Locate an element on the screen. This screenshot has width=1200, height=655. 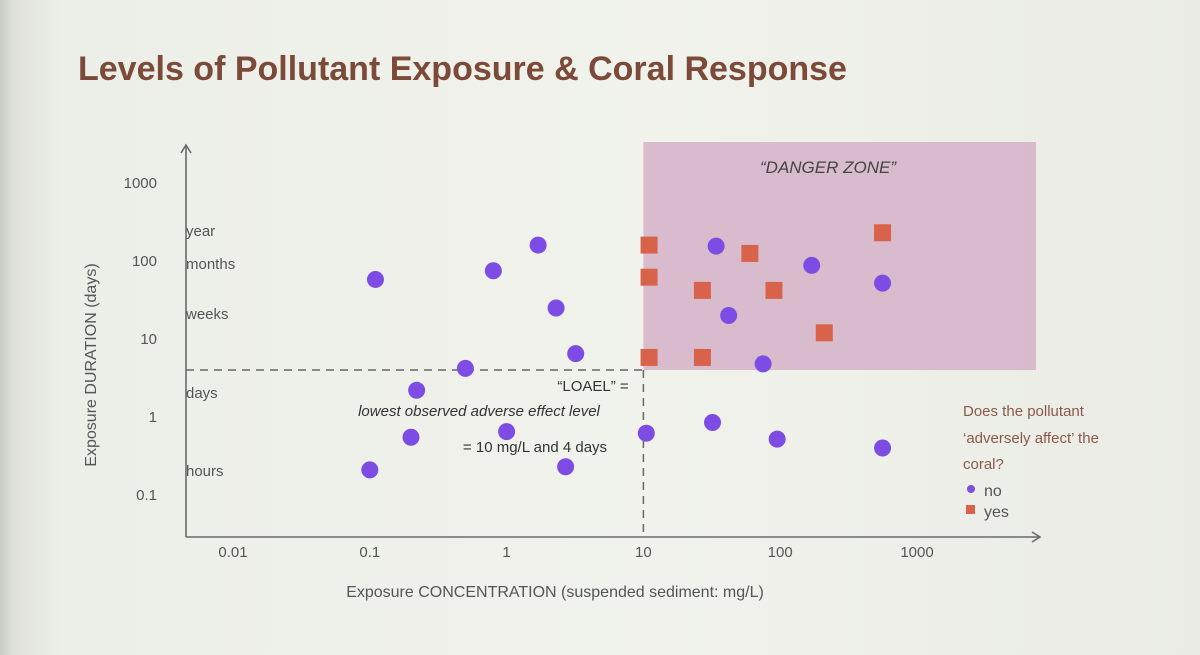
duration-label: months is located at coordinates (210, 264).